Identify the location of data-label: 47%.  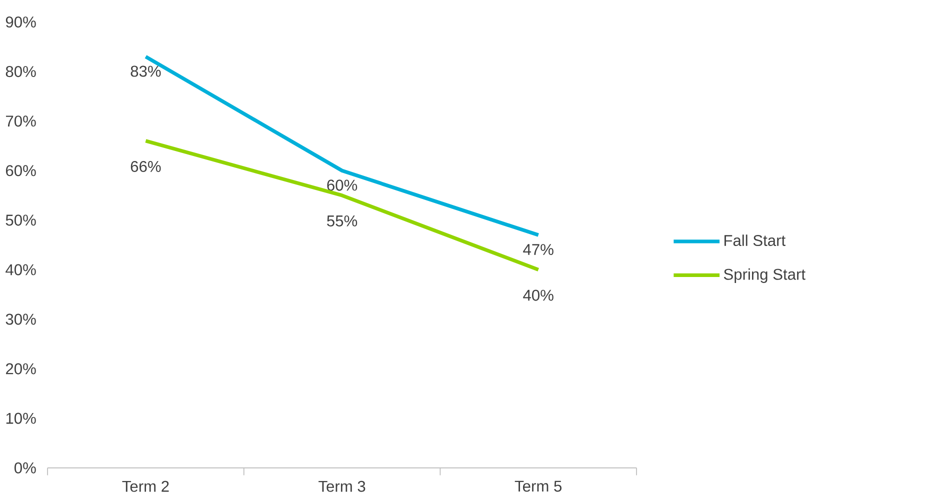
(538, 250).